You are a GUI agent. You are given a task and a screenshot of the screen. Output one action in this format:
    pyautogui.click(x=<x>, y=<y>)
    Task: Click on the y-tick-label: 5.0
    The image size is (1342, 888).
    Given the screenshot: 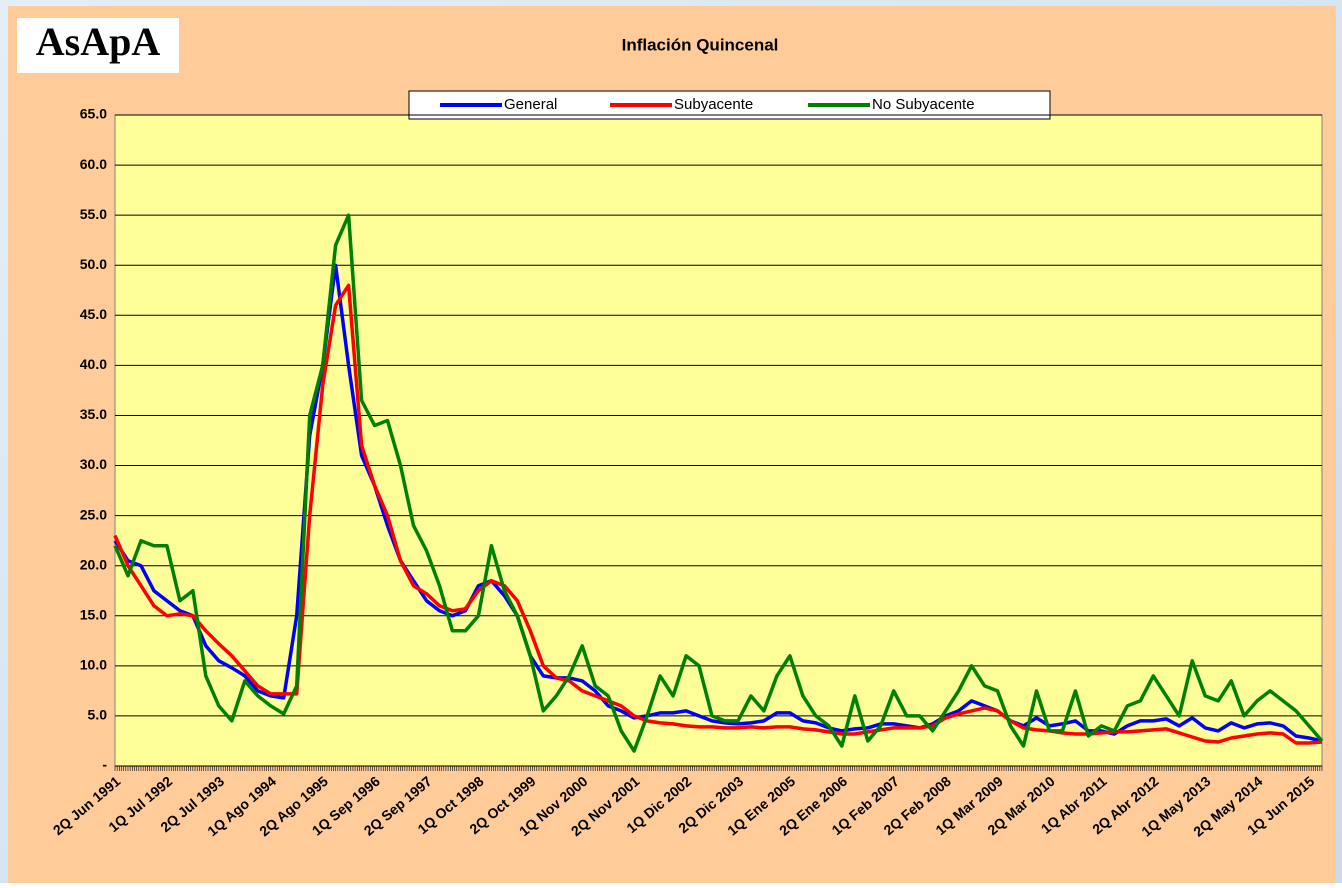 What is the action you would take?
    pyautogui.click(x=98, y=715)
    